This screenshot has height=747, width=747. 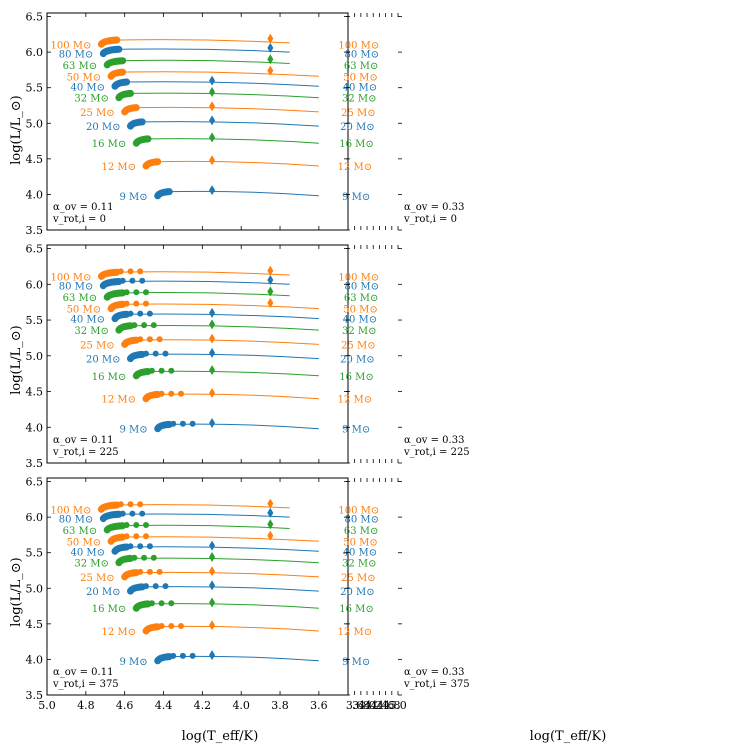 What do you see at coordinates (367, 705) in the screenshot?
I see `x-tick-label: 4.0` at bounding box center [367, 705].